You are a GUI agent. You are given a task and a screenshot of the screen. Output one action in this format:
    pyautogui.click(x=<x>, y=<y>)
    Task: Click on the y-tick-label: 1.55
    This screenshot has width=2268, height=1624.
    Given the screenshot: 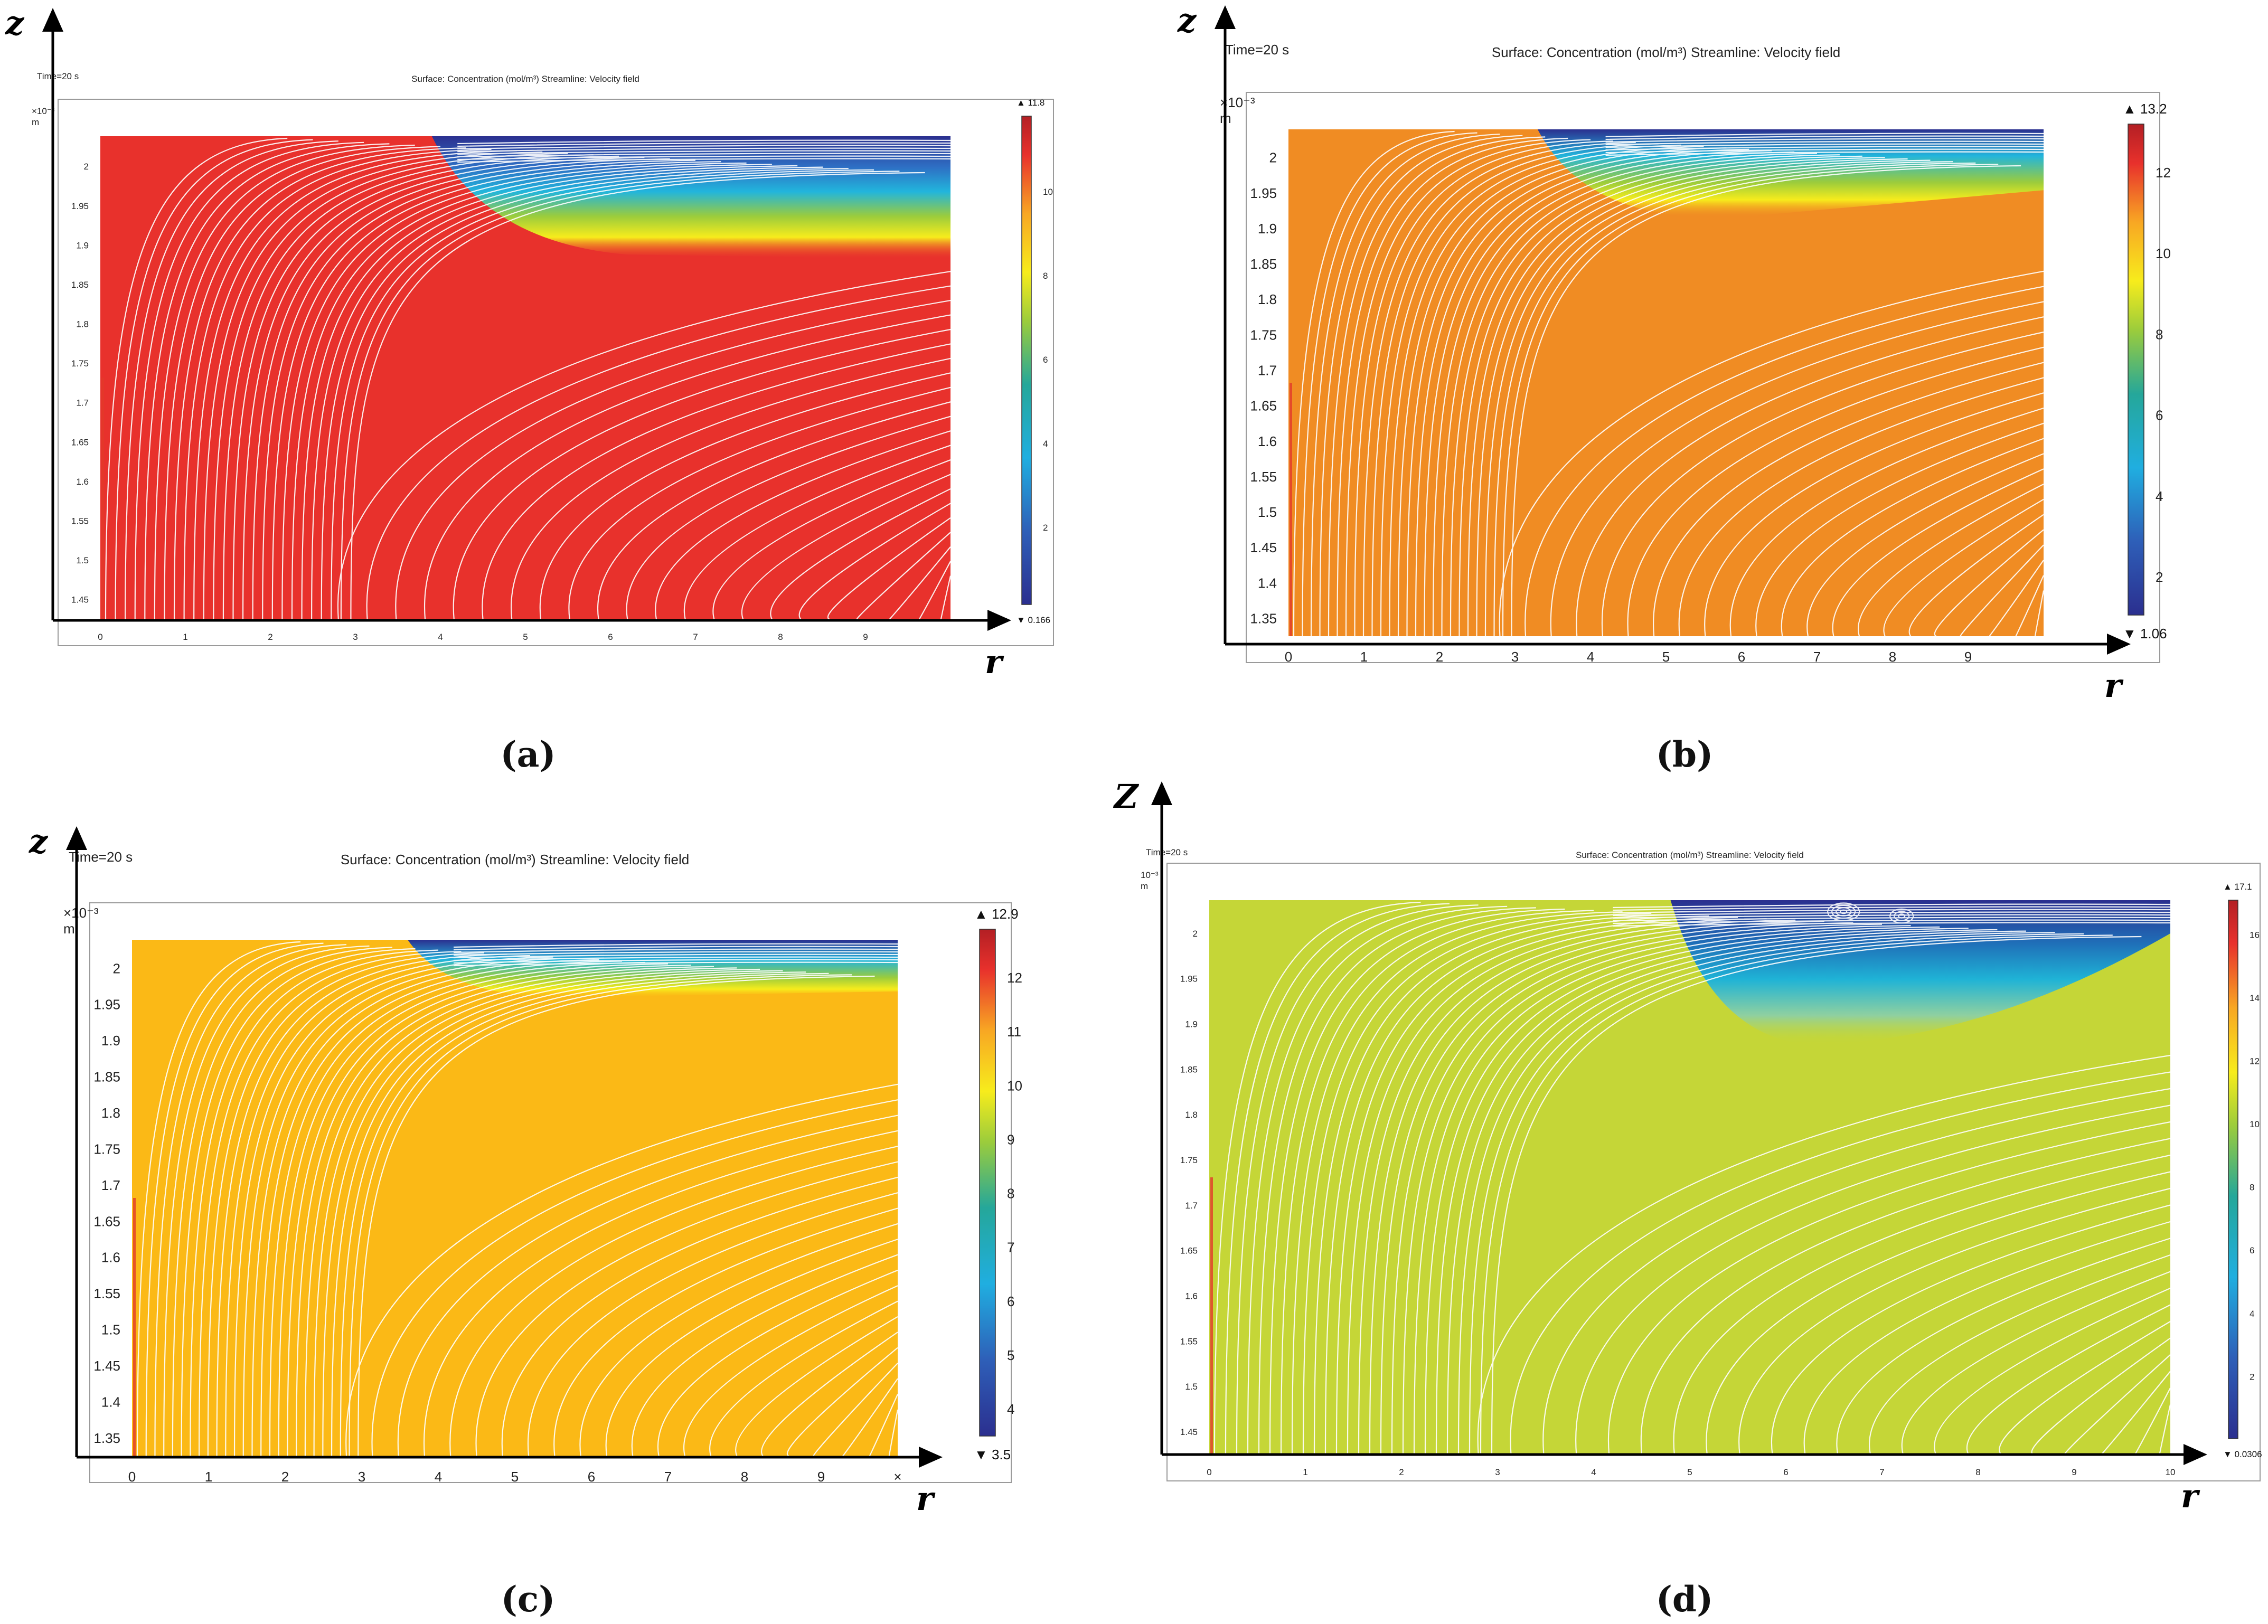 What is the action you would take?
    pyautogui.click(x=106, y=1293)
    